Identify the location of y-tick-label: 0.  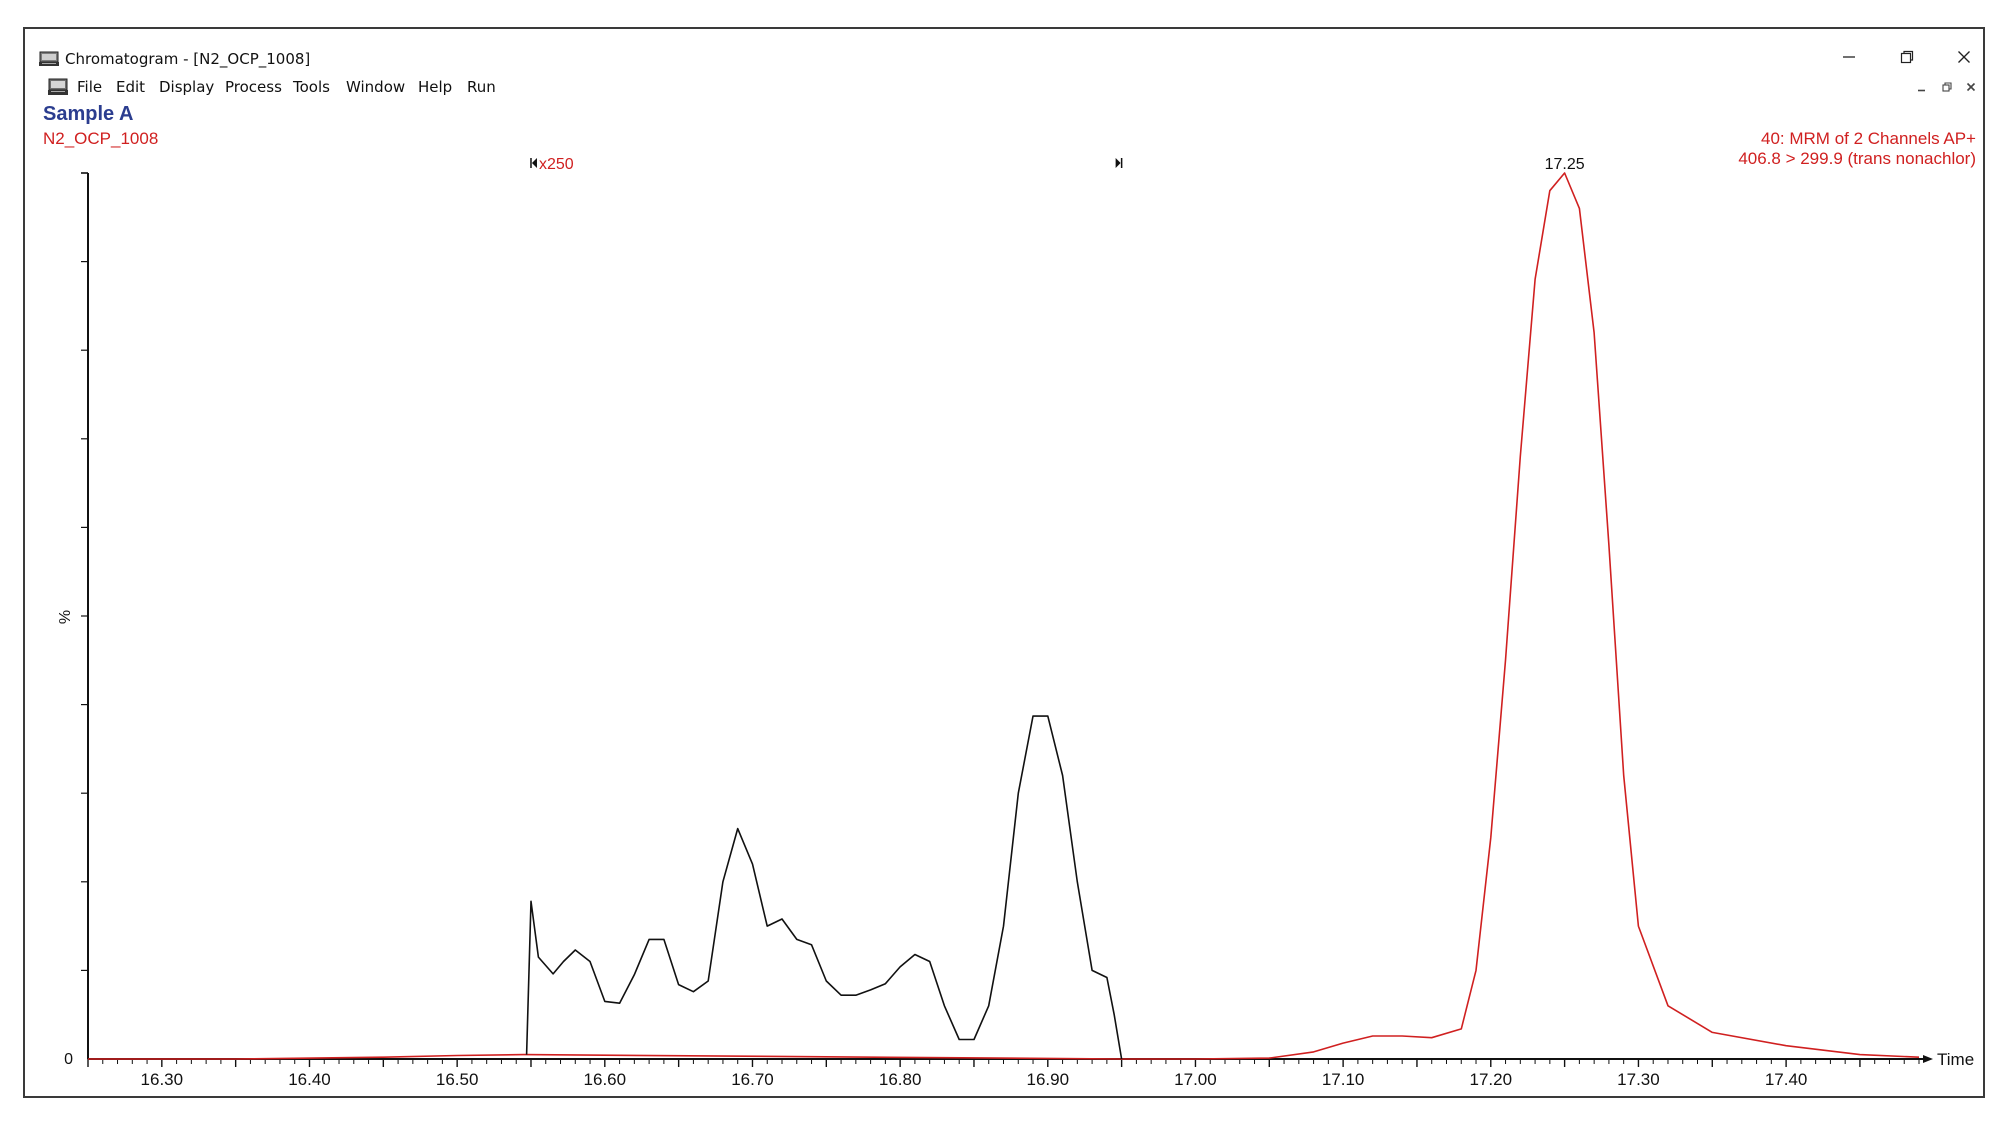
(68, 1059).